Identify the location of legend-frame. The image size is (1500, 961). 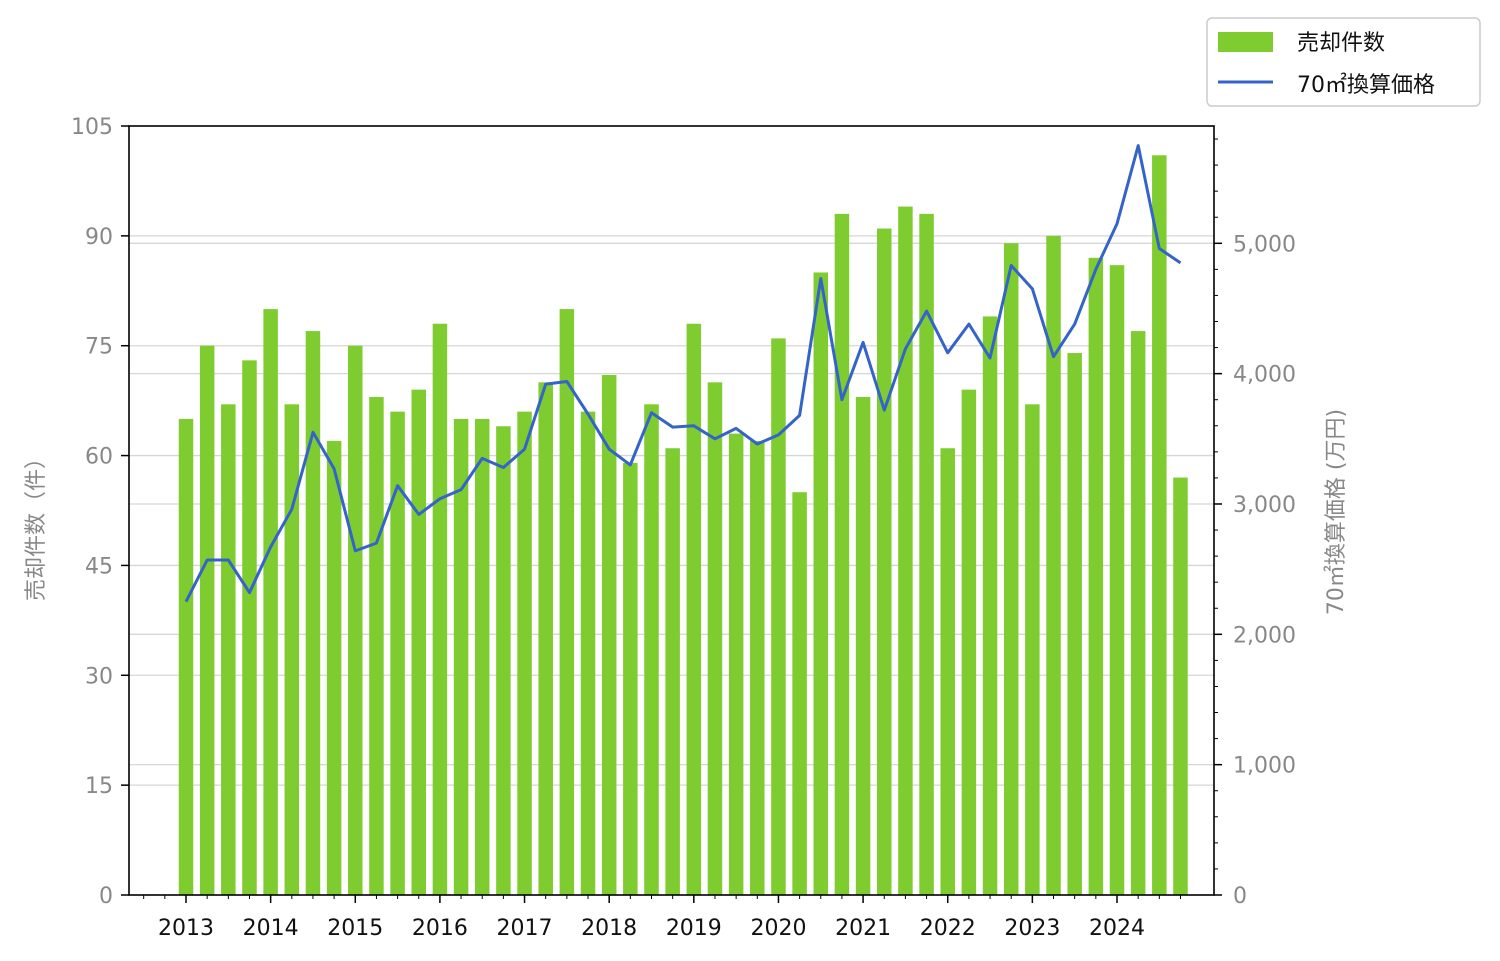
(1343, 62).